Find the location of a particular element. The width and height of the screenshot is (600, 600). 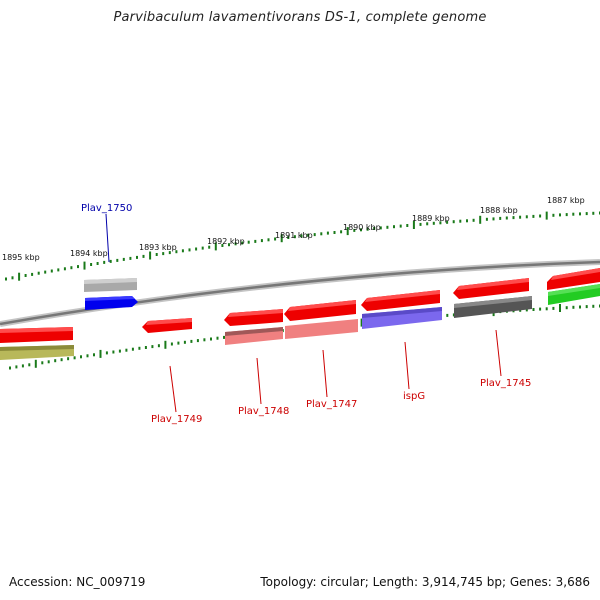

gene-label: Plav_1750 is located at coordinates (106, 208).